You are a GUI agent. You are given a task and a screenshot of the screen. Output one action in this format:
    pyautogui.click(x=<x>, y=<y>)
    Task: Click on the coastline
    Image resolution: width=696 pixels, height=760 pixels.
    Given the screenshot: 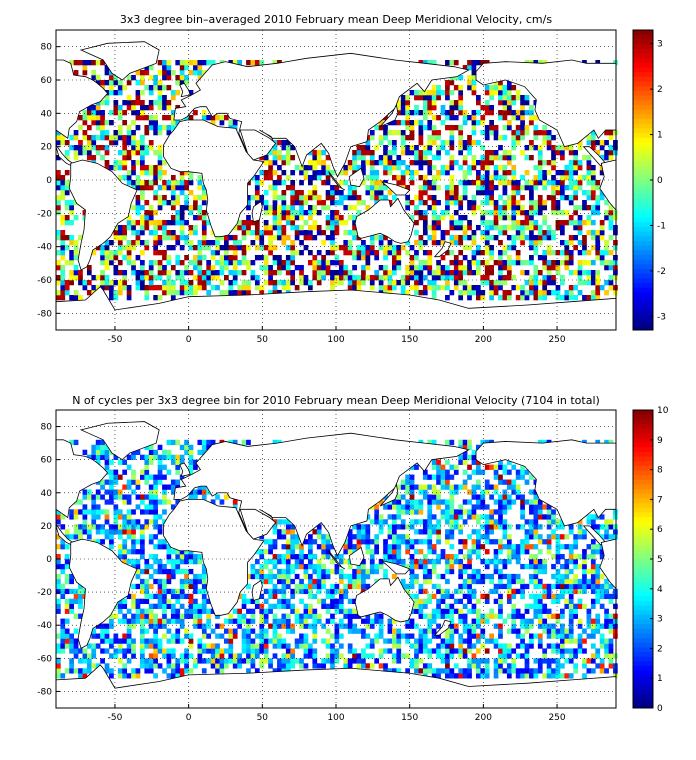 What is the action you would take?
    pyautogui.click(x=337, y=181)
    